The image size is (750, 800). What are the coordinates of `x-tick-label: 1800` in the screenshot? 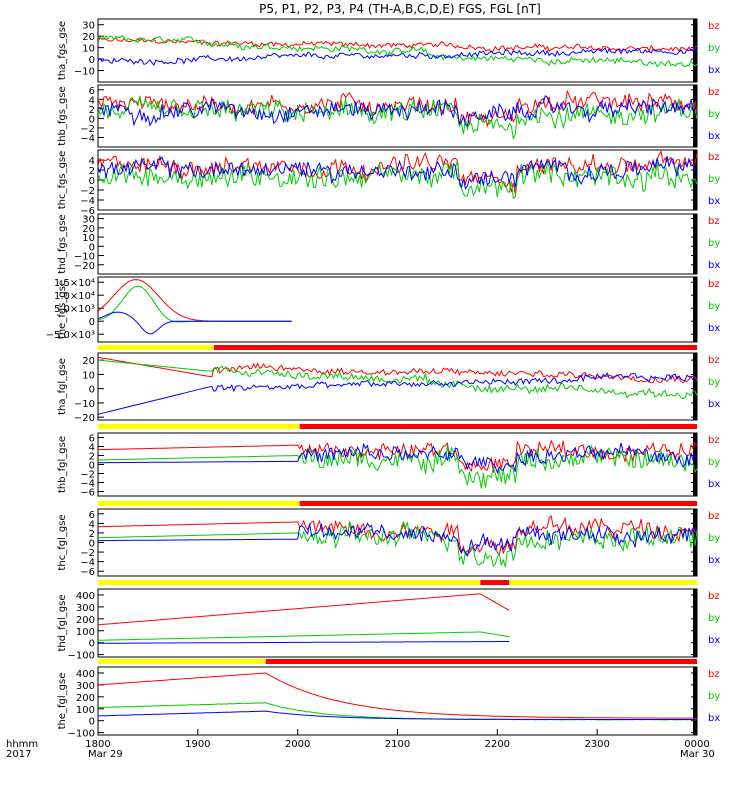 It's located at (97, 744).